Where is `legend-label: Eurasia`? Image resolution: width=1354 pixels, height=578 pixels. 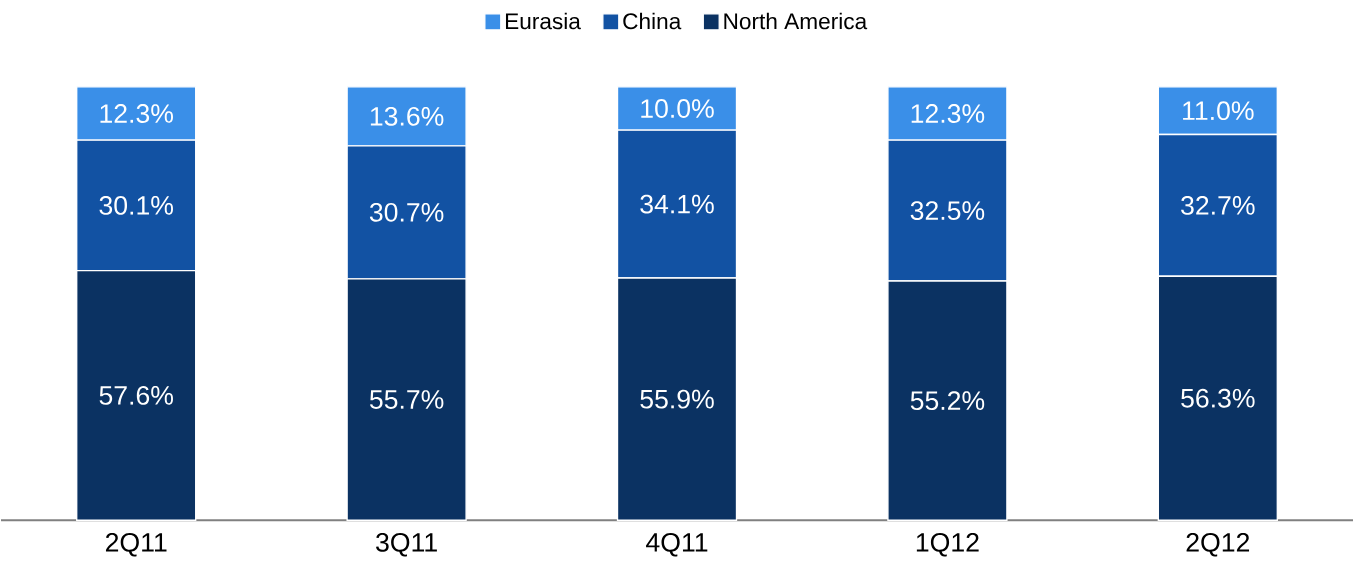
legend-label: Eurasia is located at coordinates (543, 21).